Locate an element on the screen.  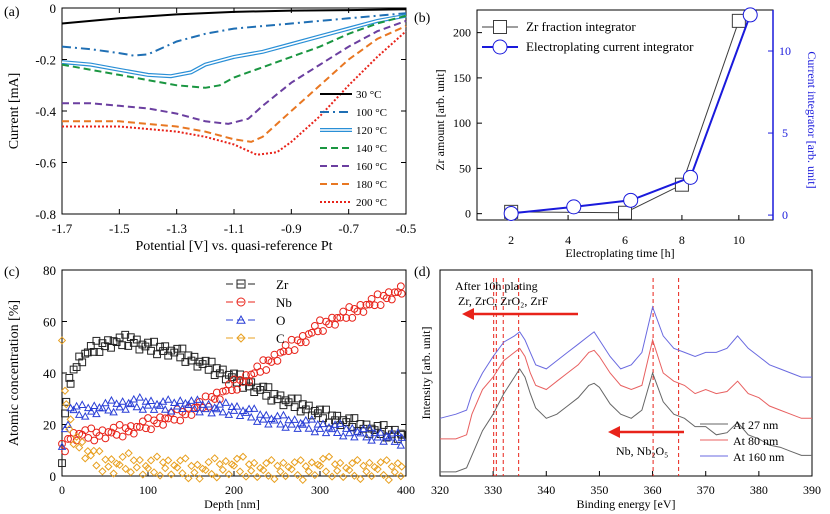
y-tick-label: 150 is located at coordinates (462, 78).